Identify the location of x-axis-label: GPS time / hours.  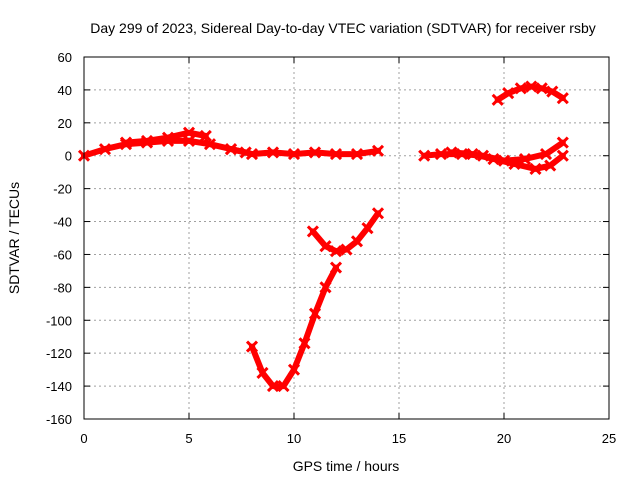
(346, 466).